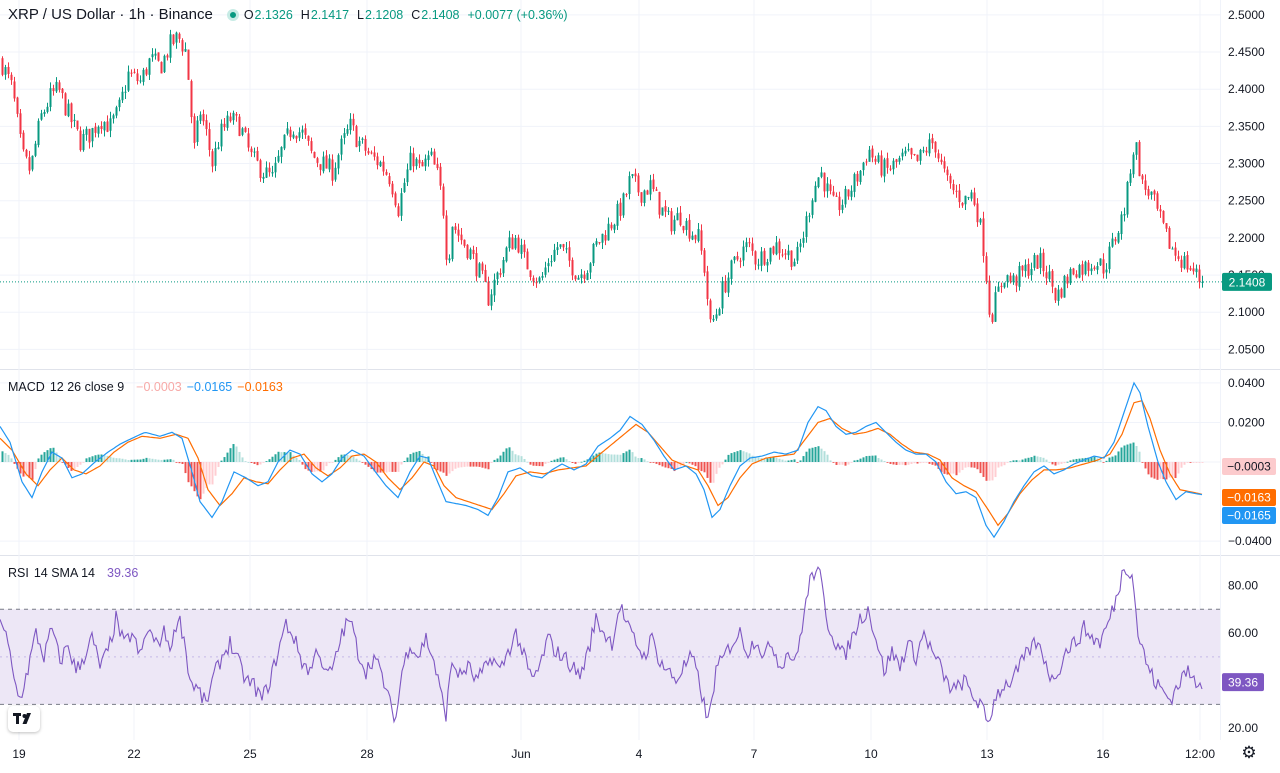 The height and width of the screenshot is (773, 1280). I want to click on symbol-title: XRP / US Dollar · 1h · Binance, so click(110, 14).